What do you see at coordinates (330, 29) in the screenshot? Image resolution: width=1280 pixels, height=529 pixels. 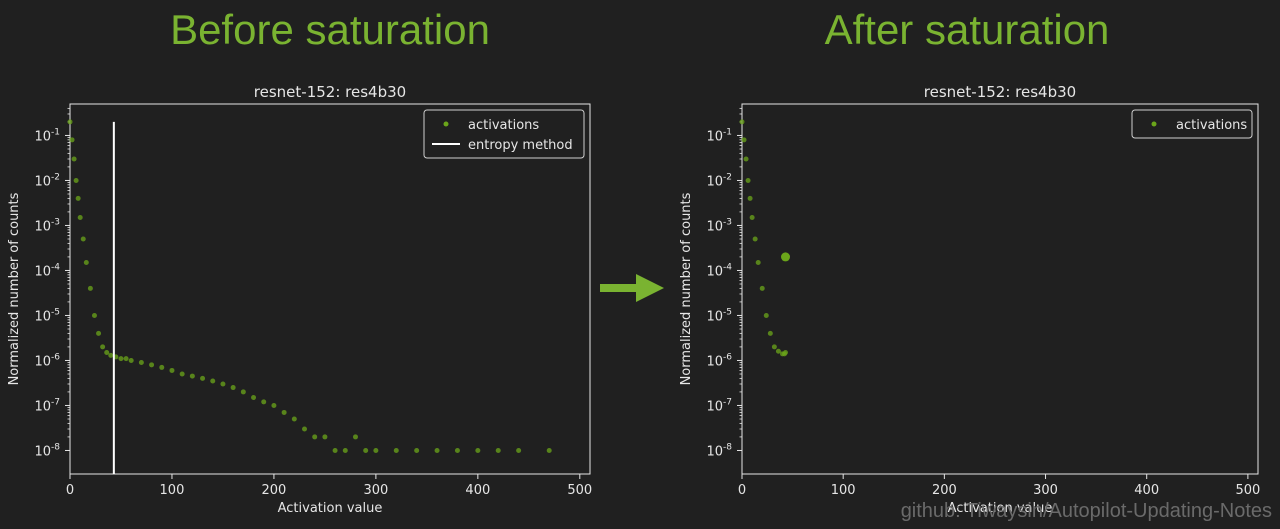 I see `heading-before-saturation: Before saturation` at bounding box center [330, 29].